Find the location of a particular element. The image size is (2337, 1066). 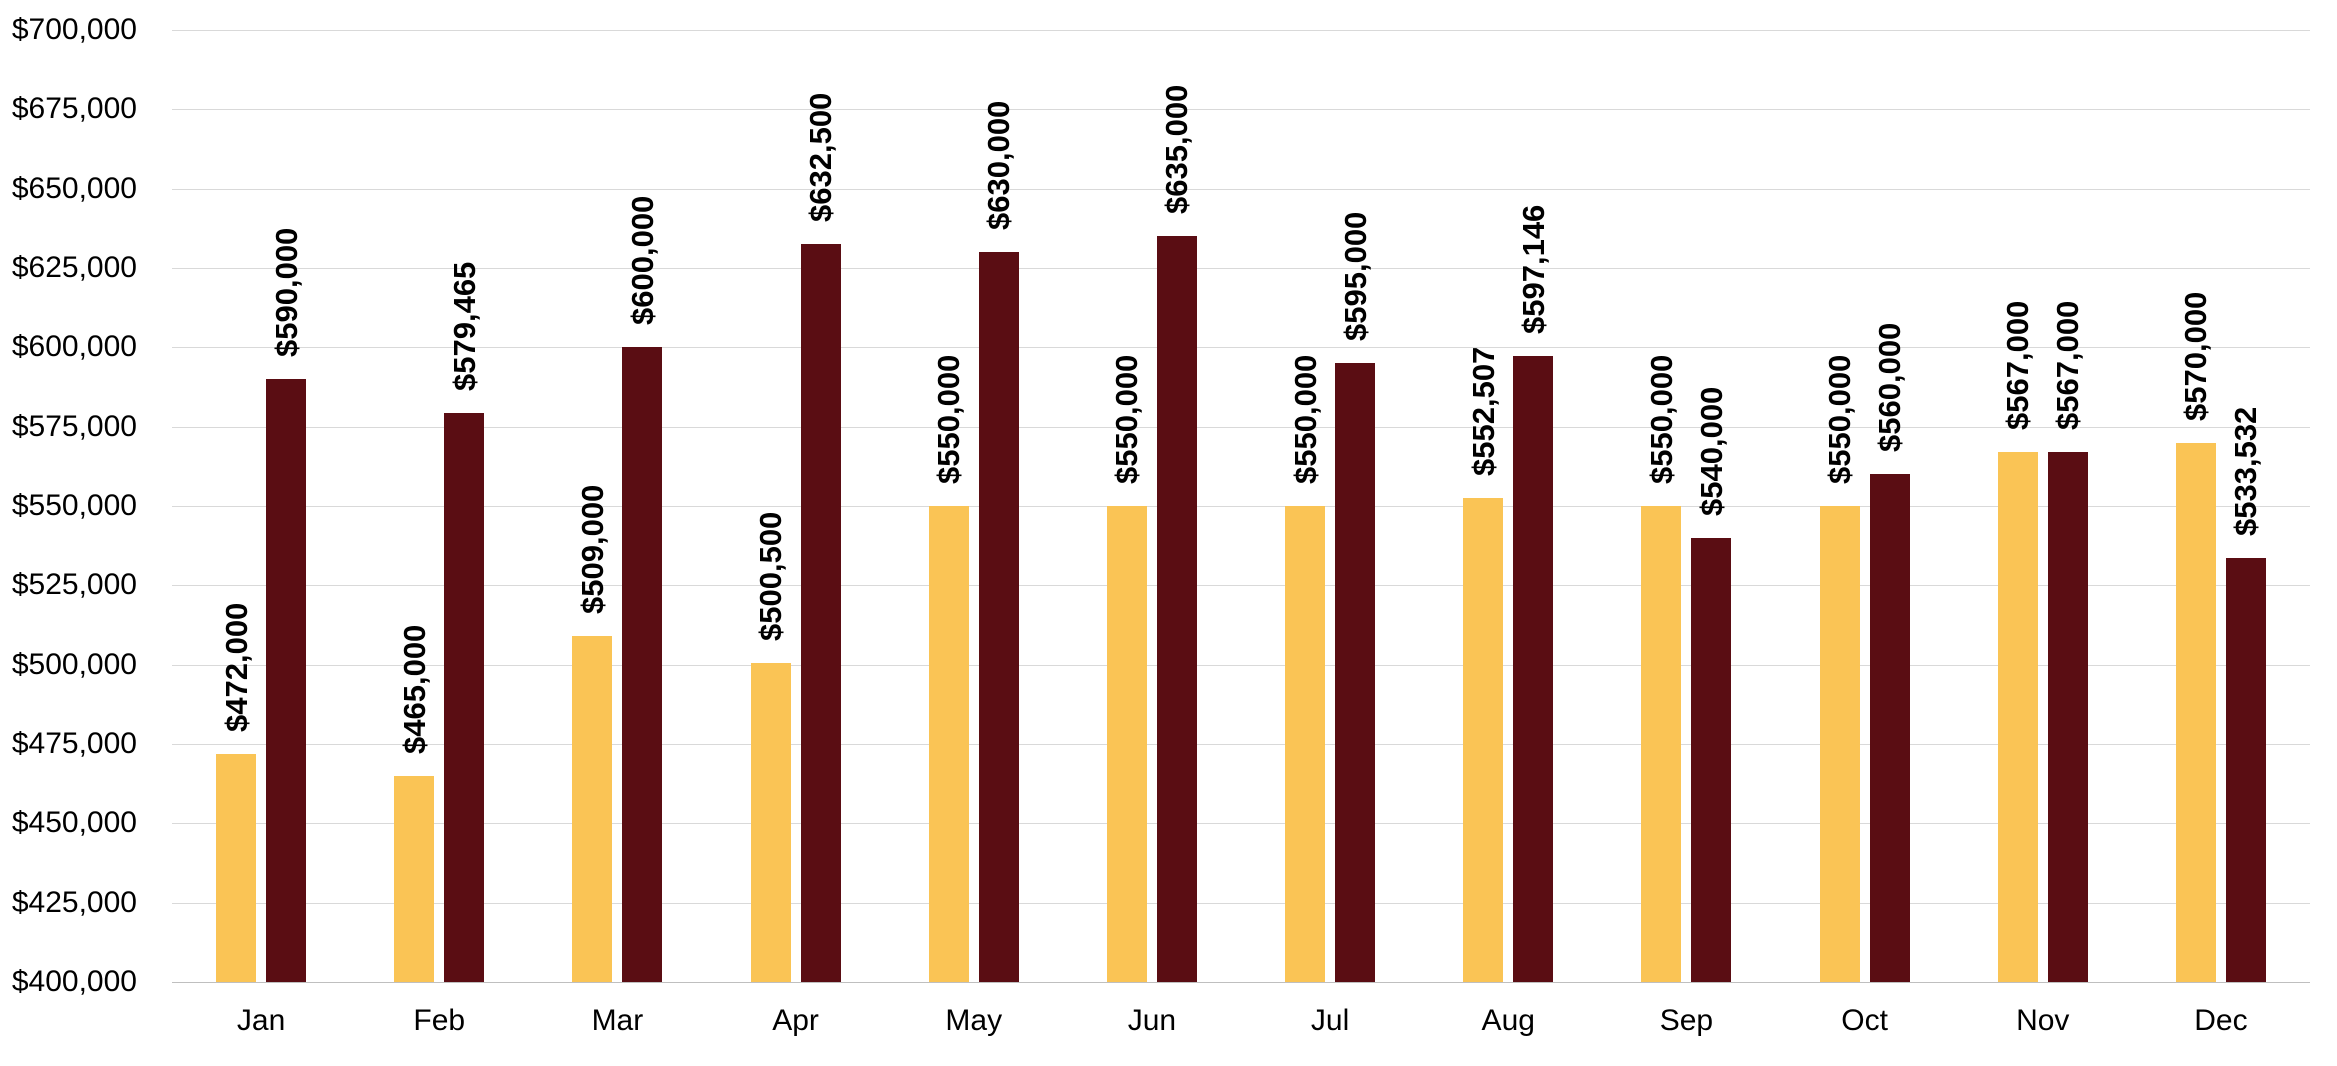

bar-value-label: $552,507 is located at coordinates (1483, 411).